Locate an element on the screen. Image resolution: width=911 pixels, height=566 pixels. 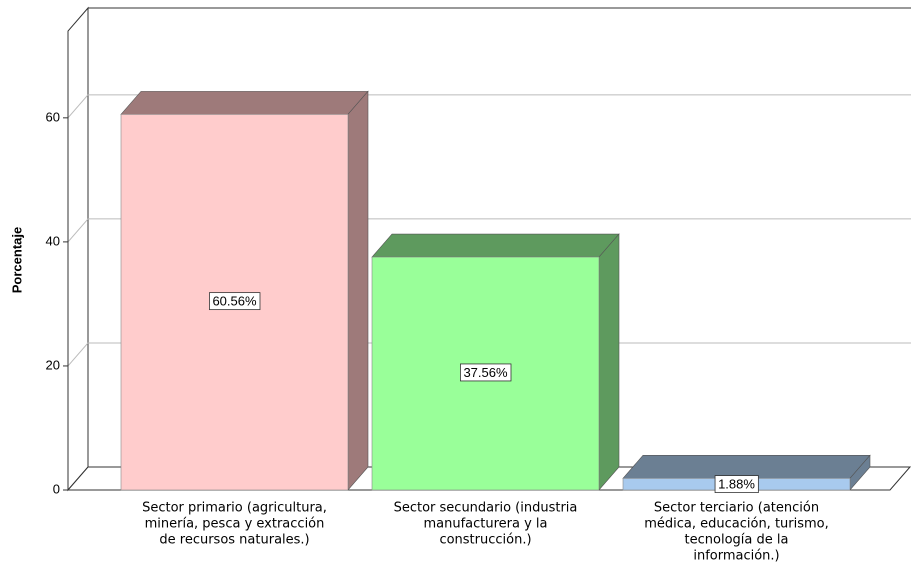
left-wall is located at coordinates (78, 249).